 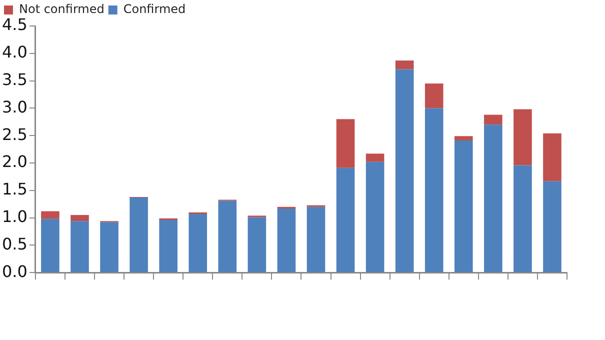 What do you see at coordinates (15, 79) in the screenshot?
I see `y-tick-label: 3.5` at bounding box center [15, 79].